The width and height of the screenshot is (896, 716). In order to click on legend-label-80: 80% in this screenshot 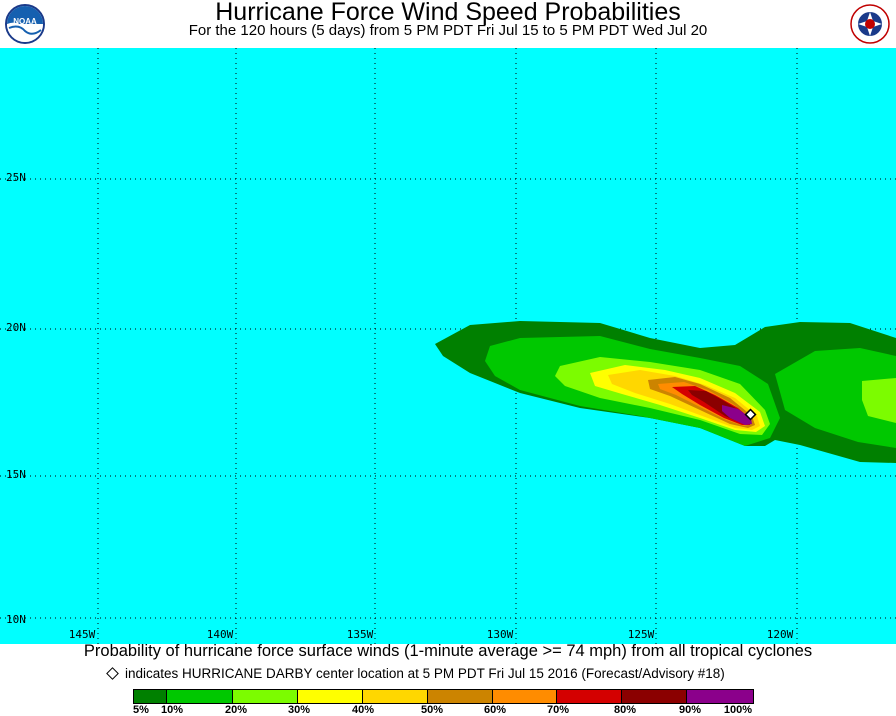, I will do `click(625, 710)`.